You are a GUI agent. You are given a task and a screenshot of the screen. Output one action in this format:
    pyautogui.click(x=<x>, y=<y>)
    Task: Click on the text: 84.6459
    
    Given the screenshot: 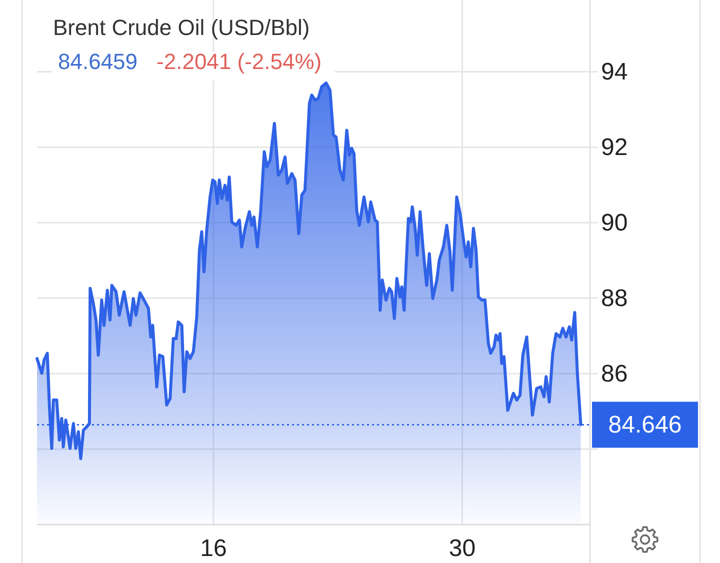 What is the action you would take?
    pyautogui.click(x=98, y=61)
    